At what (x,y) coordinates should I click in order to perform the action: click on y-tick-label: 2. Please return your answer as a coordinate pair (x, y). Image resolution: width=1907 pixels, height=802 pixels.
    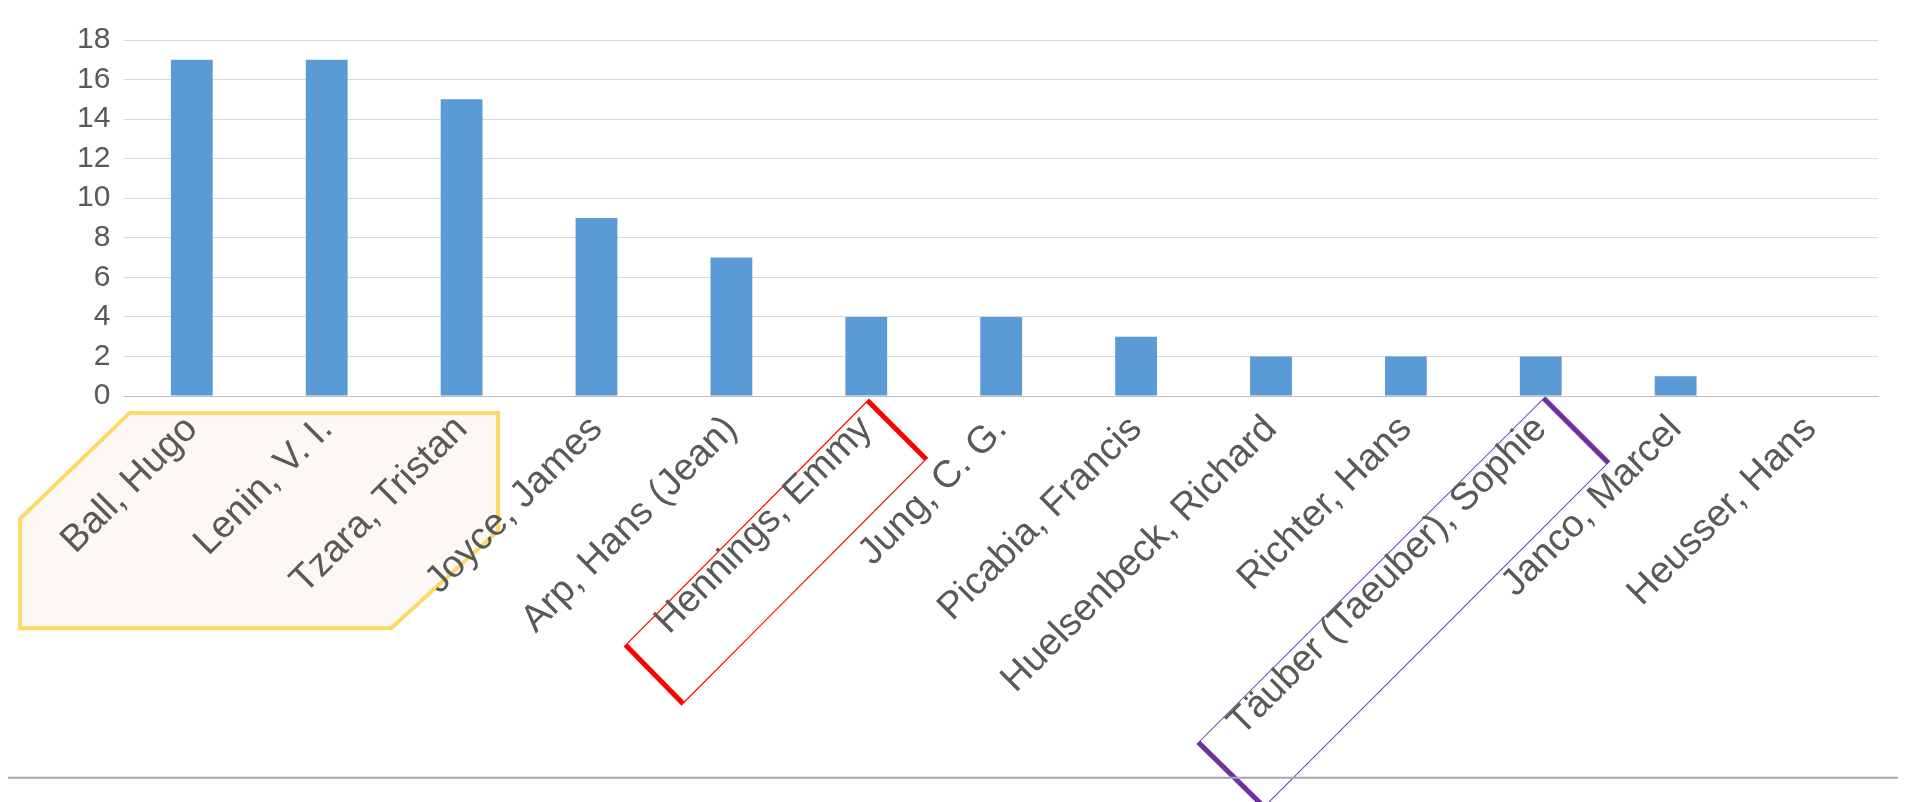
    Looking at the image, I should click on (102, 354).